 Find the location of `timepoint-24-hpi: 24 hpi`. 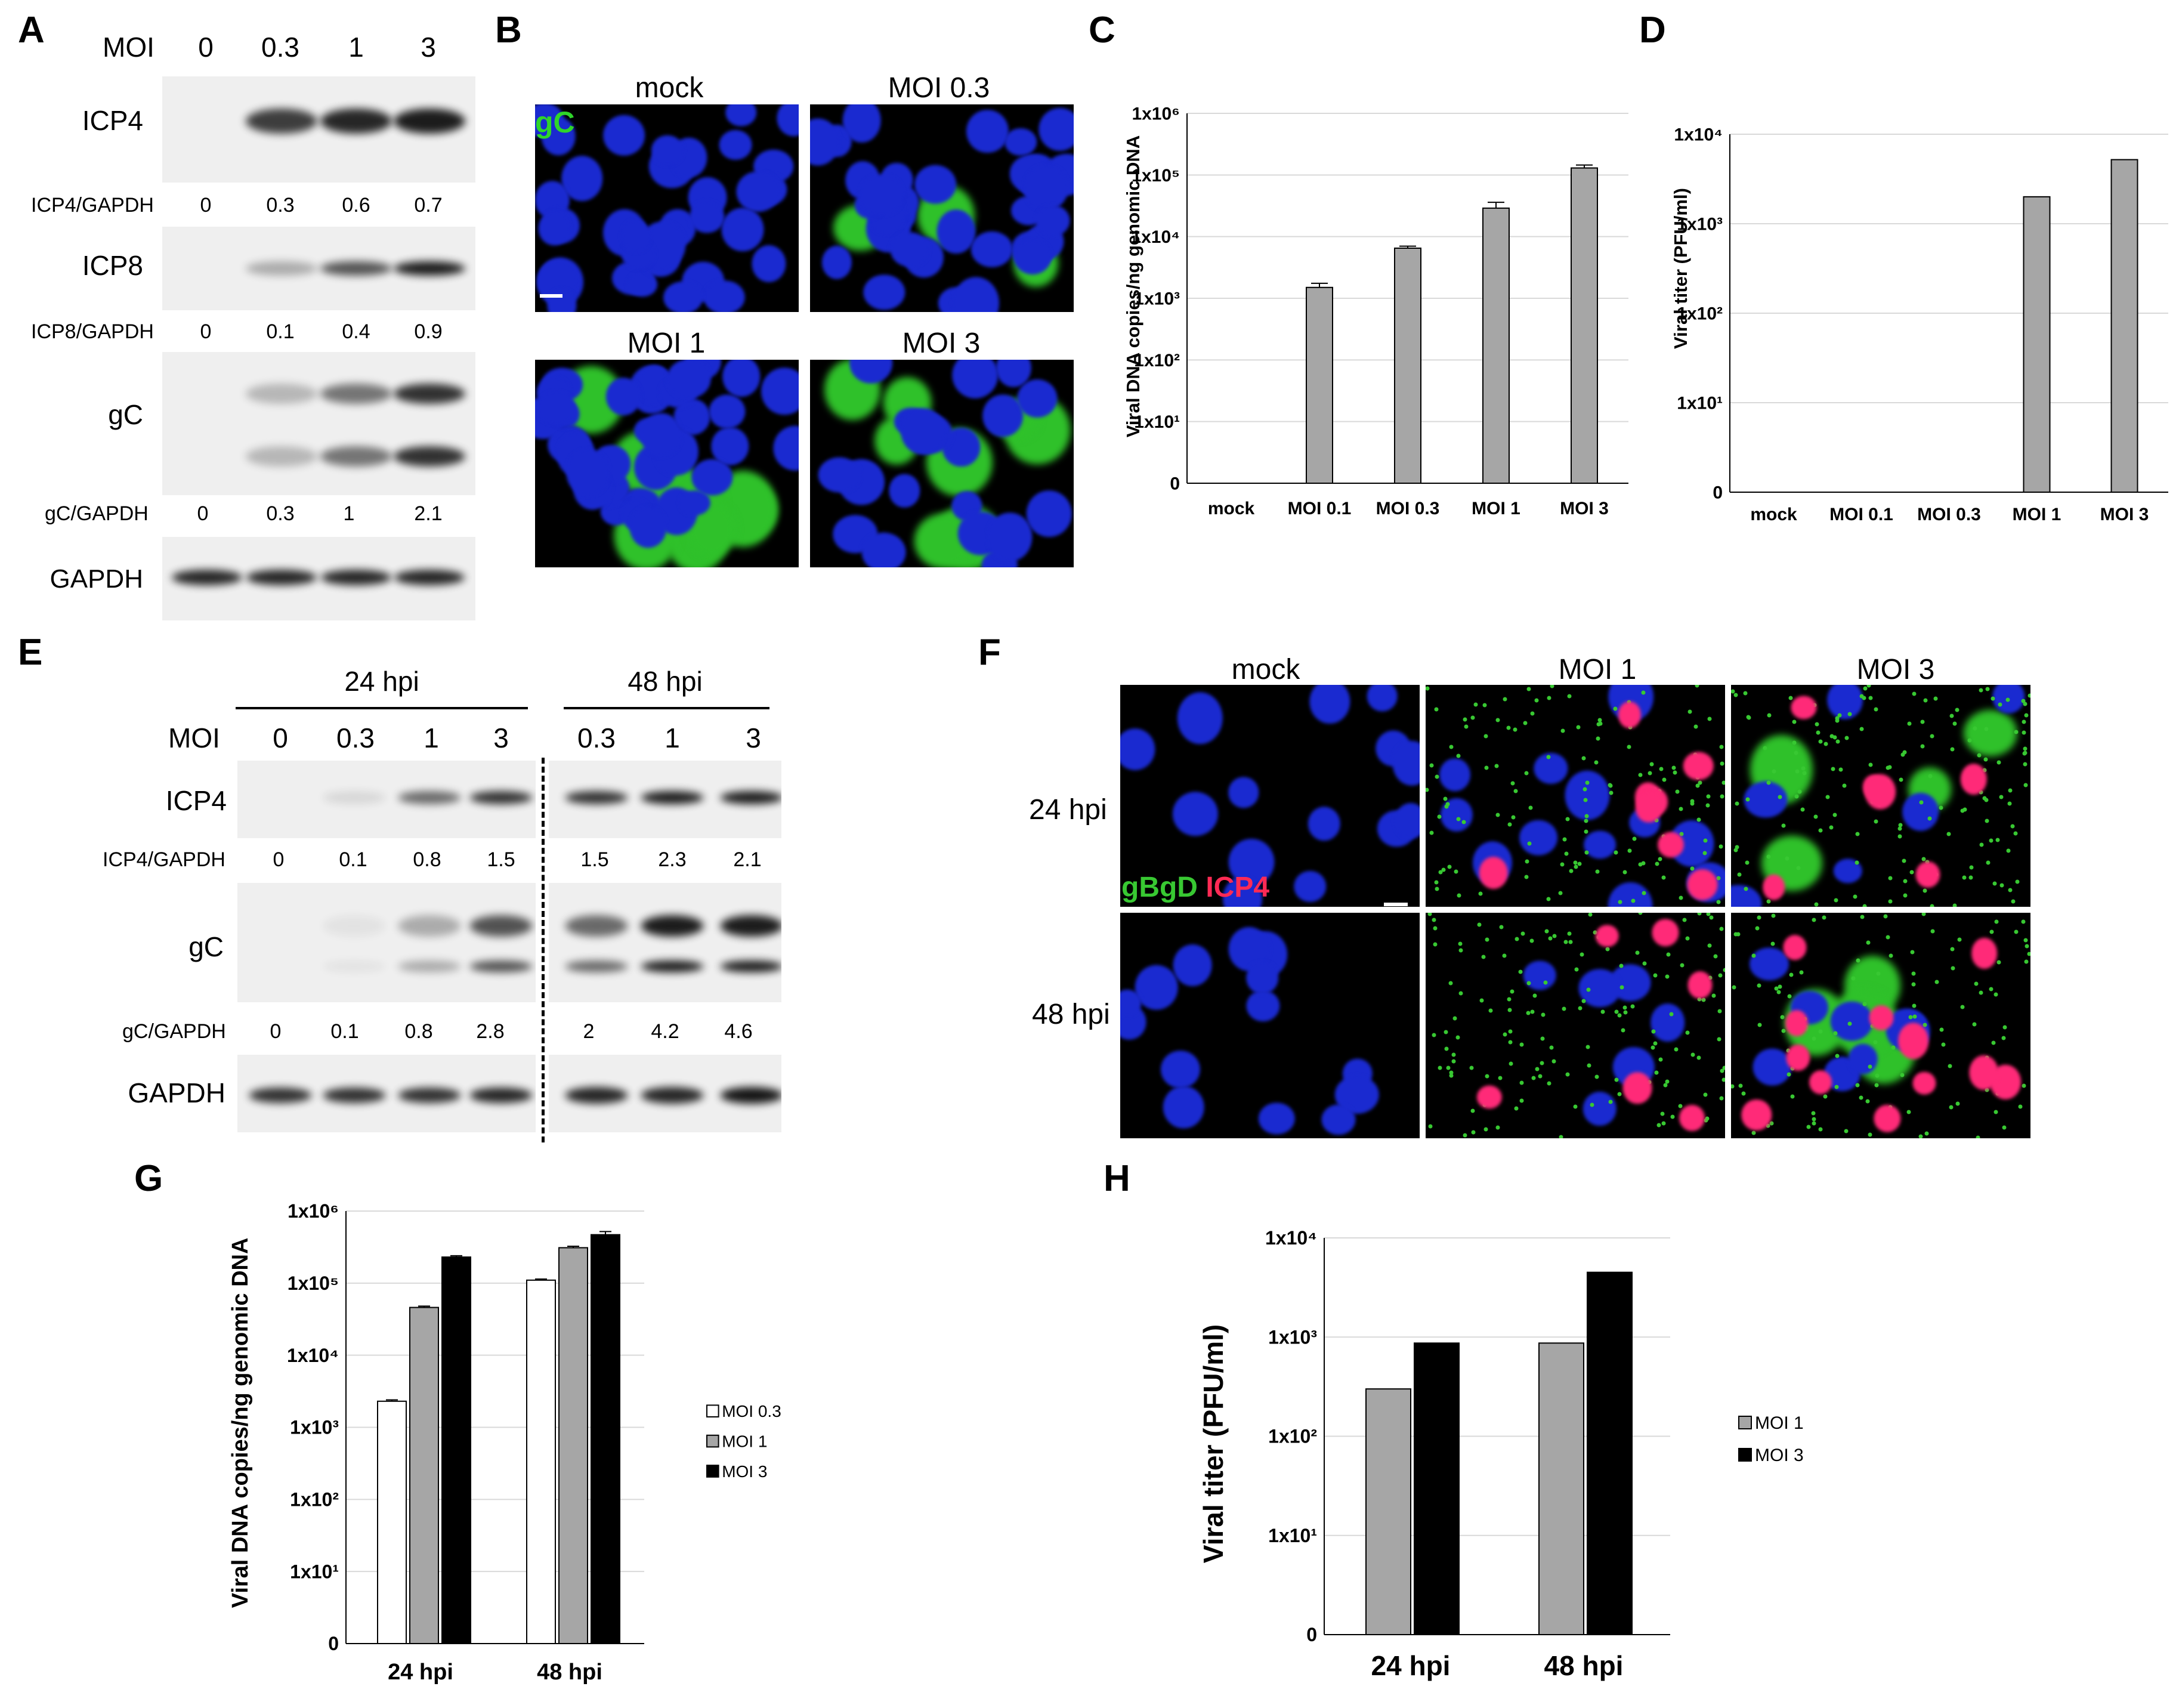

timepoint-24-hpi: 24 hpi is located at coordinates (381, 681).